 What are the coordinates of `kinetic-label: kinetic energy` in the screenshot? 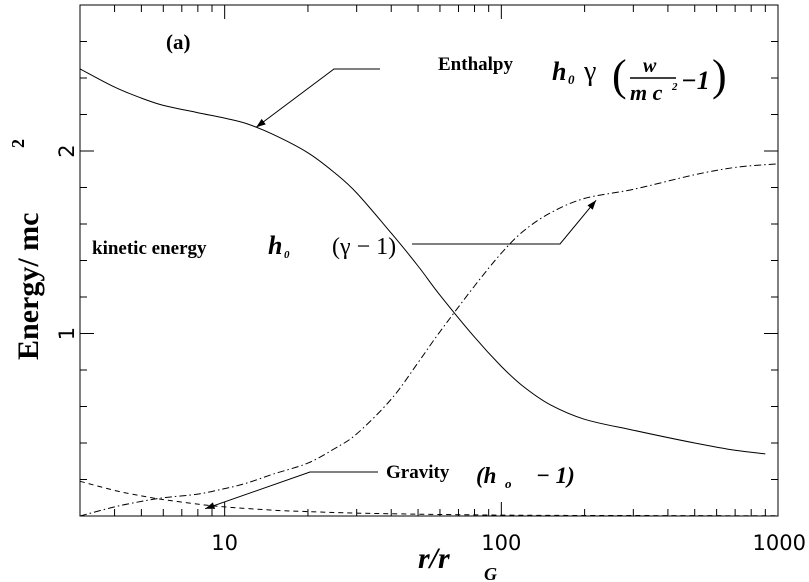 It's located at (149, 248).